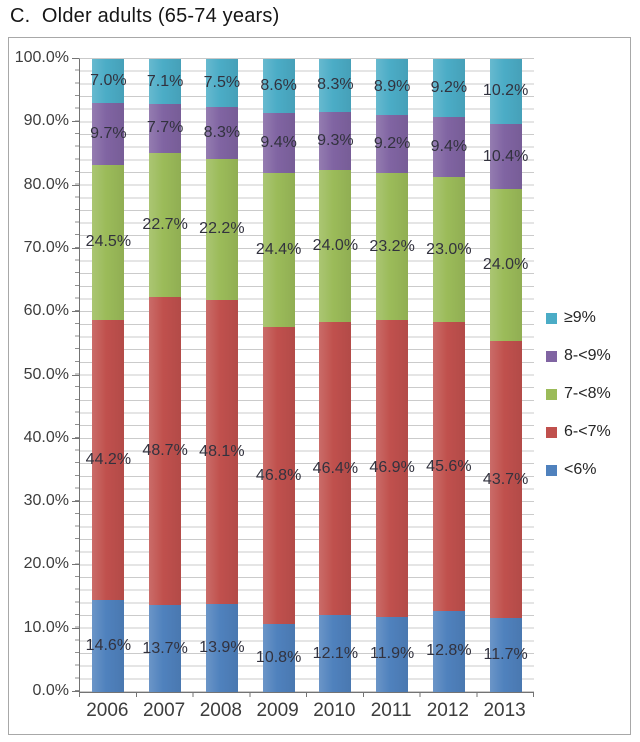  I want to click on bar-segment: 46.4%, so click(335, 469).